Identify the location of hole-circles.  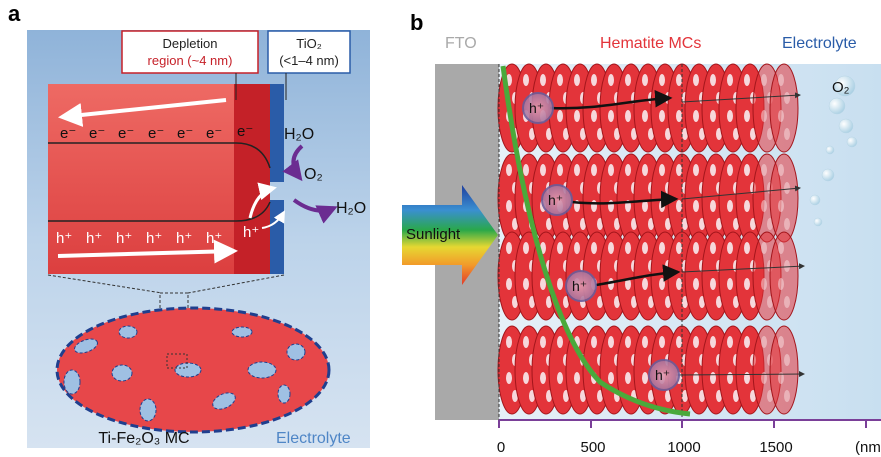
(601, 241).